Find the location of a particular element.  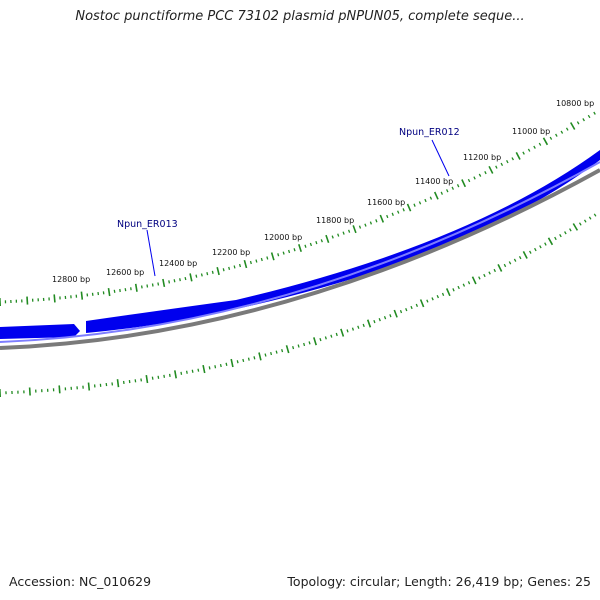

tick-label-12800: 12800 bp is located at coordinates (71, 279).